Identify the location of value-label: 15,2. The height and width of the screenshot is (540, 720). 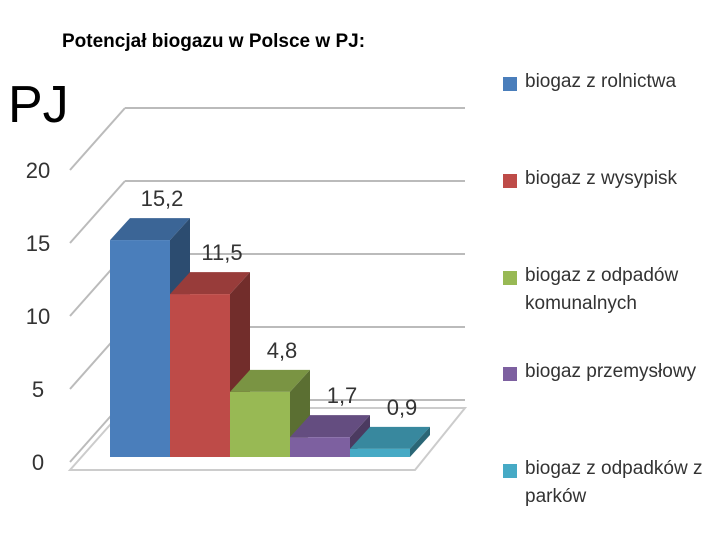
(162, 198).